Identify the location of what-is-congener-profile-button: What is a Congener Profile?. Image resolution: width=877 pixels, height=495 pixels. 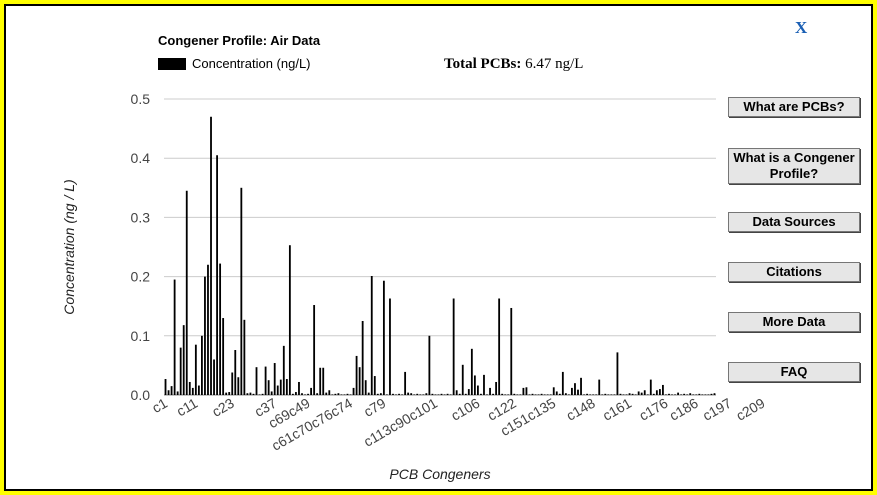
(794, 166).